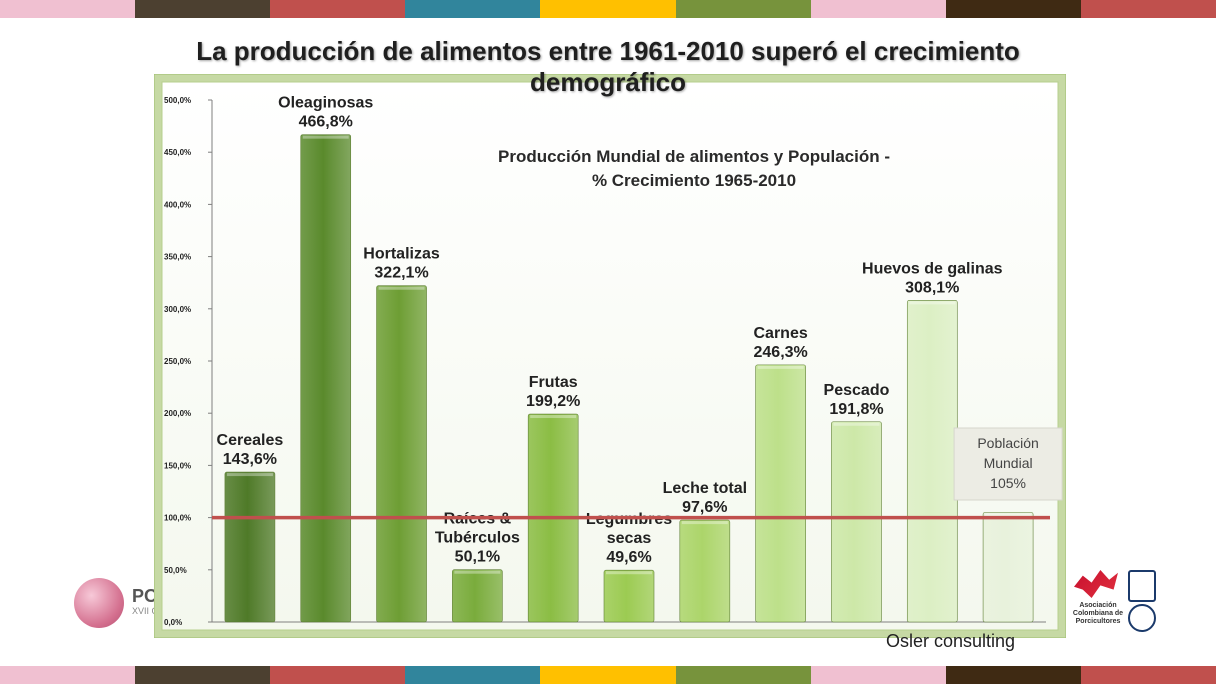  Describe the element at coordinates (177, 204) in the screenshot. I see `y-tick-label: 400,0%` at that location.